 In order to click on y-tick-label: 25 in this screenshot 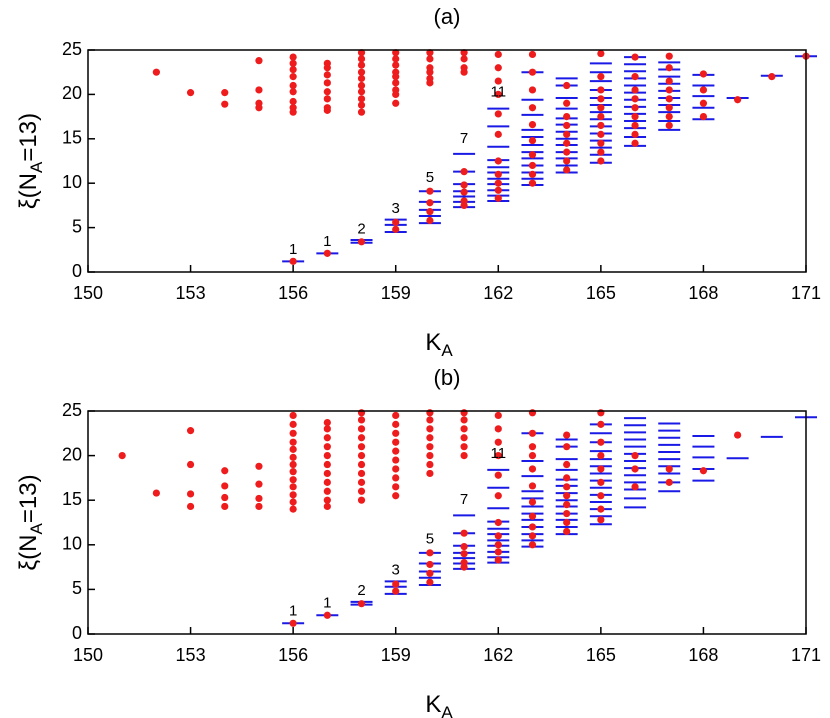, I will do `click(72, 410)`.